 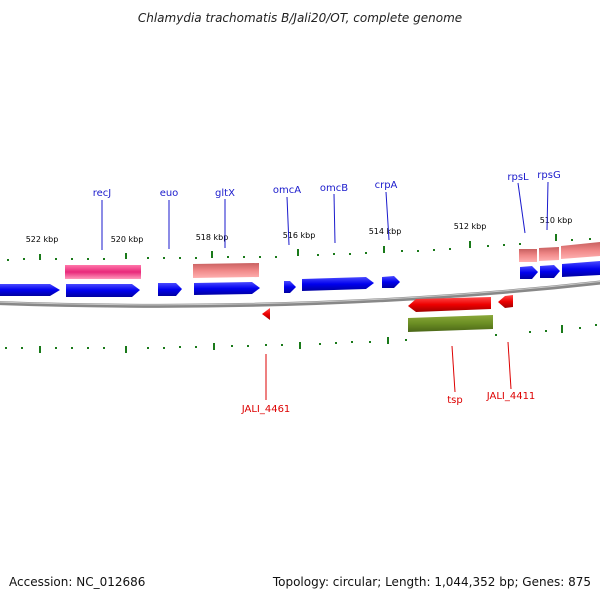 What do you see at coordinates (470, 226) in the screenshot?
I see `scale-label: 512 kbp` at bounding box center [470, 226].